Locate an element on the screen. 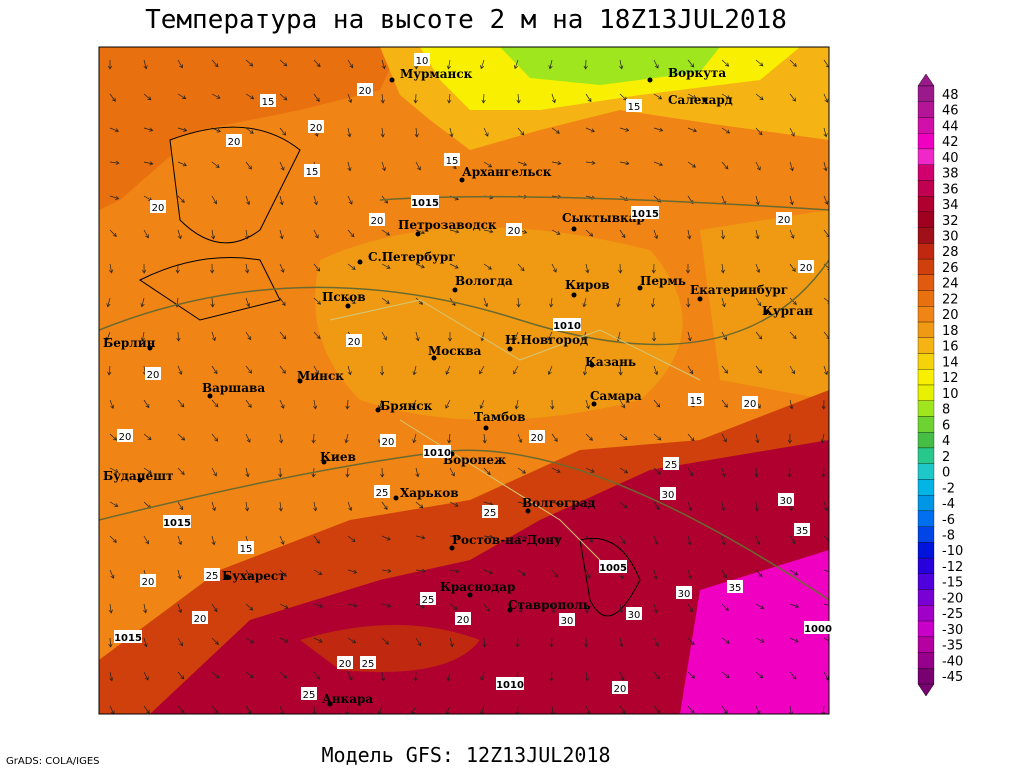 This screenshot has width=1024, height=768. city-label: Казань is located at coordinates (610, 362).